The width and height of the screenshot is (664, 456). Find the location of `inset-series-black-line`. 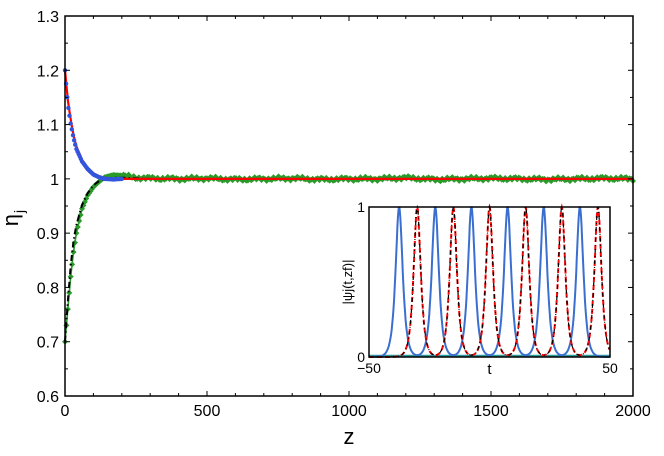

inset-series-black-line is located at coordinates (490, 281).